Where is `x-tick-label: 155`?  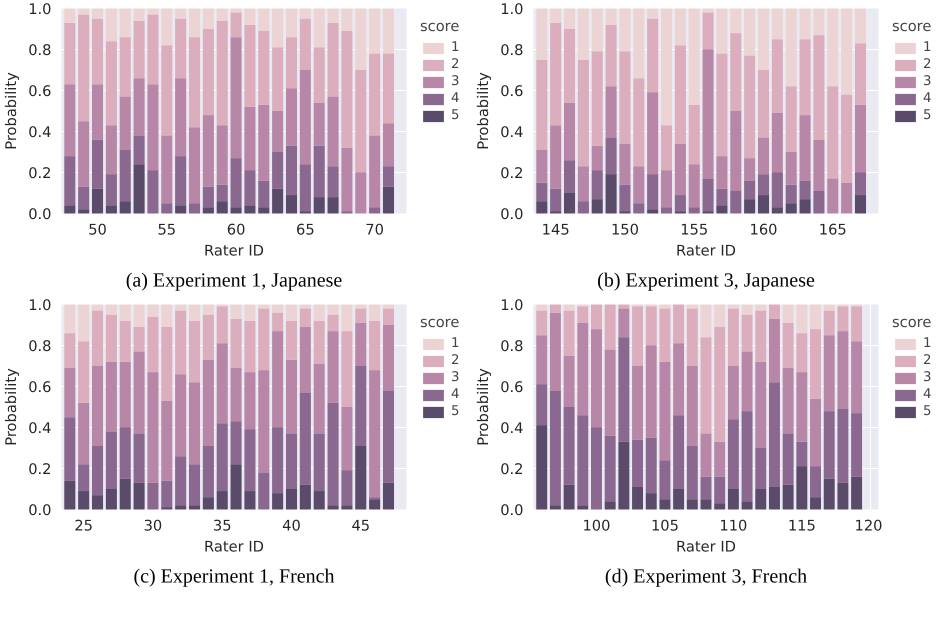
x-tick-label: 155 is located at coordinates (694, 230).